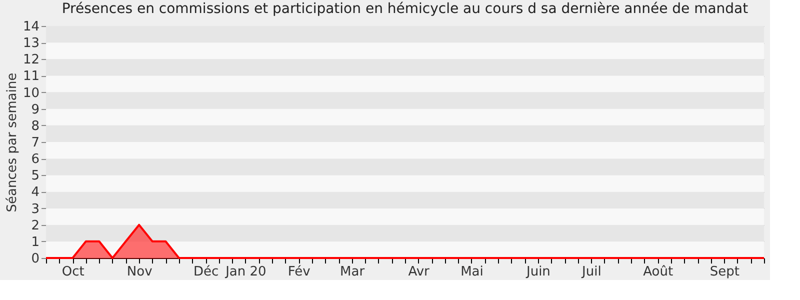  I want to click on y-tick-label: 7, so click(35, 143).